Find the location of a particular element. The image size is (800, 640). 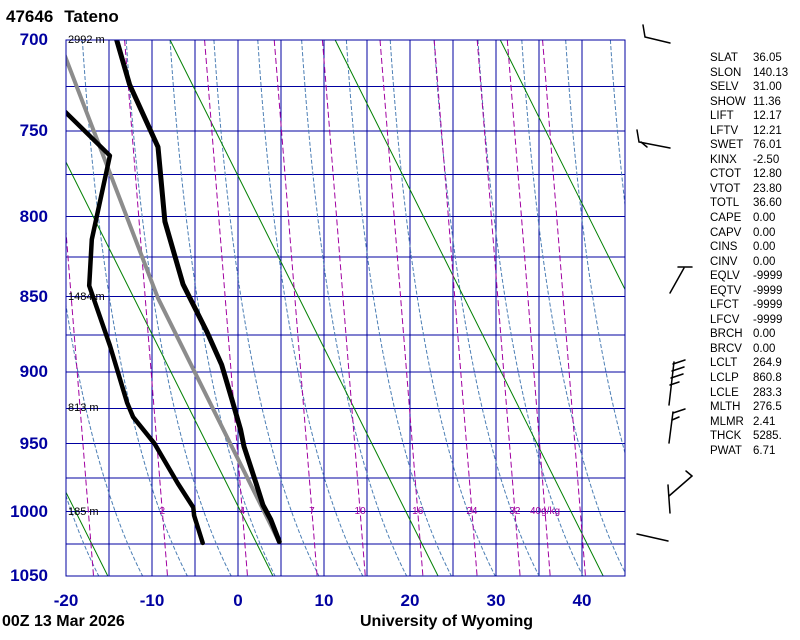

stat-label: MLMR is located at coordinates (727, 421).